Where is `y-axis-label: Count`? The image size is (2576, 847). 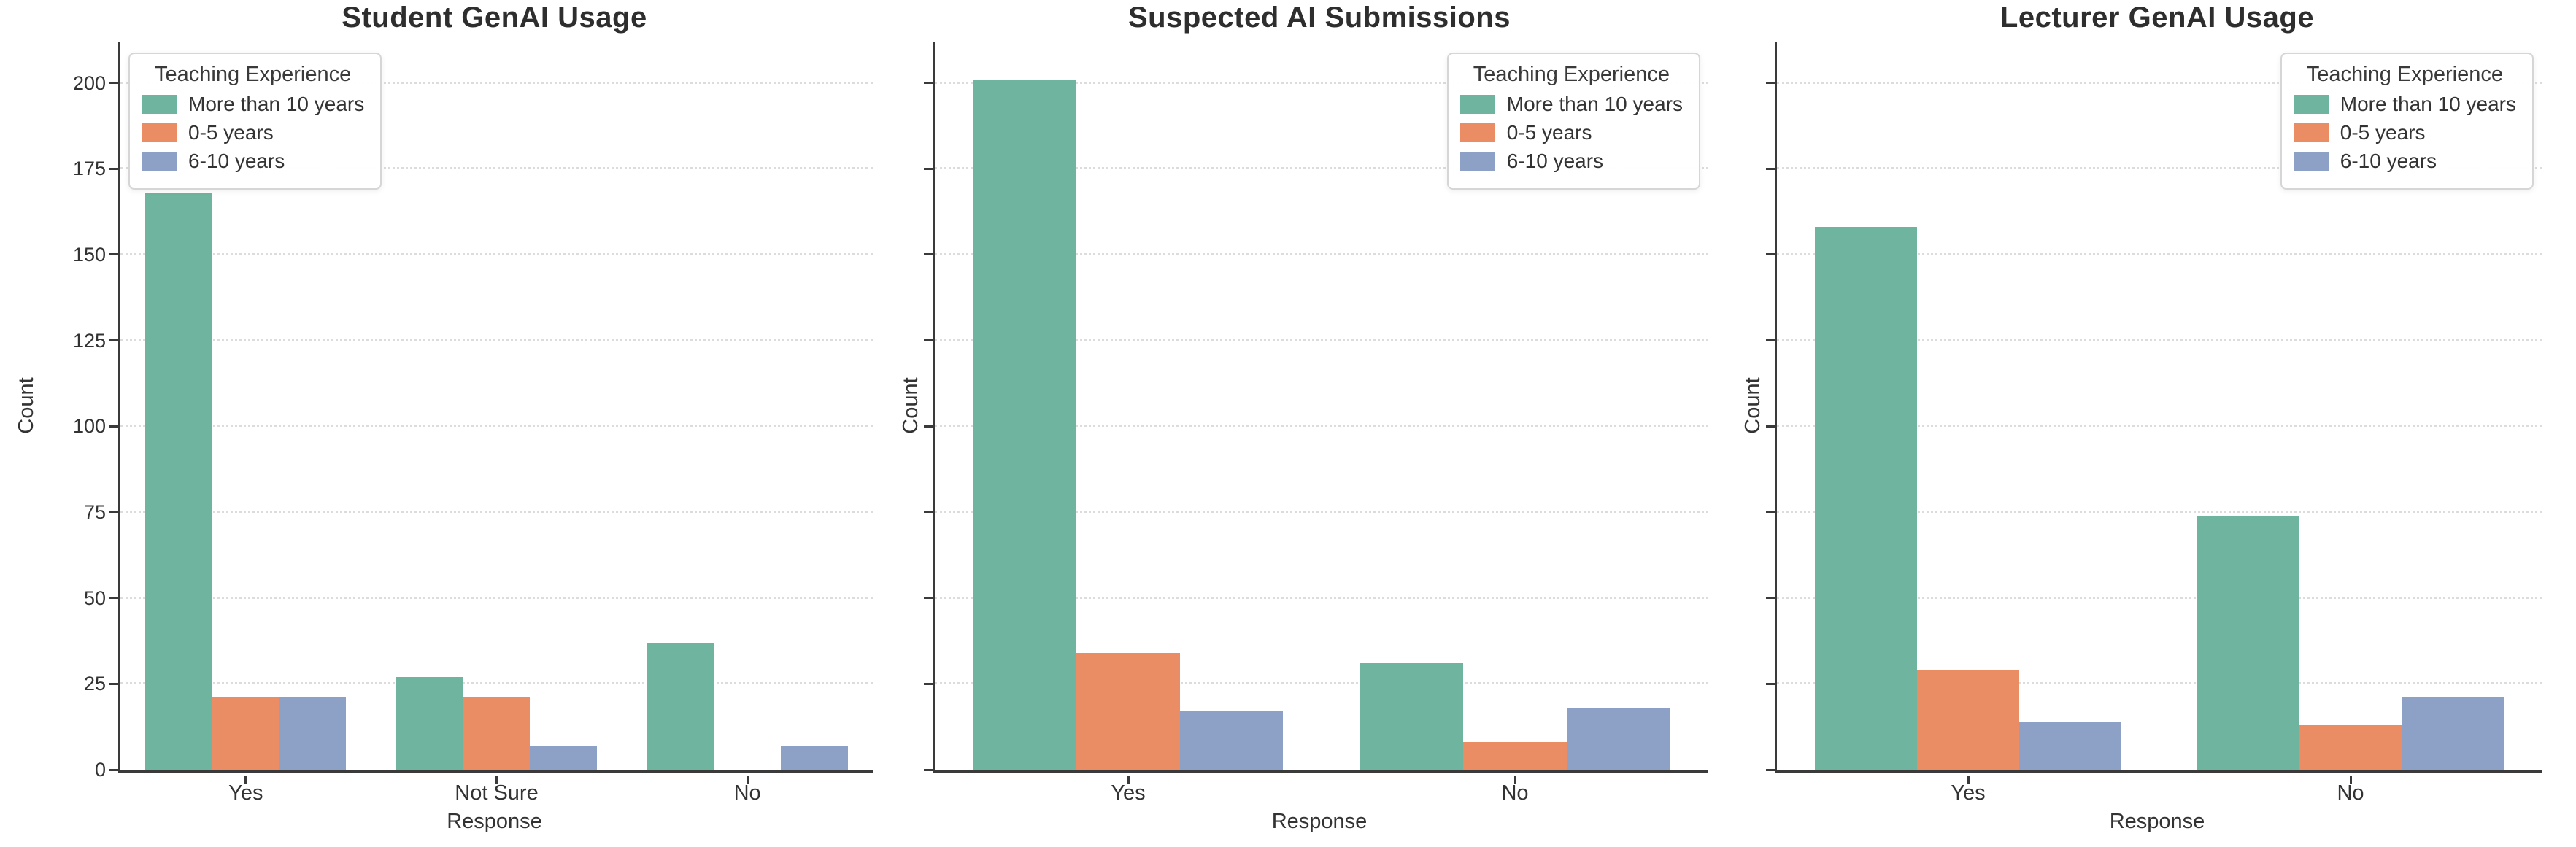
y-axis-label: Count is located at coordinates (1753, 406).